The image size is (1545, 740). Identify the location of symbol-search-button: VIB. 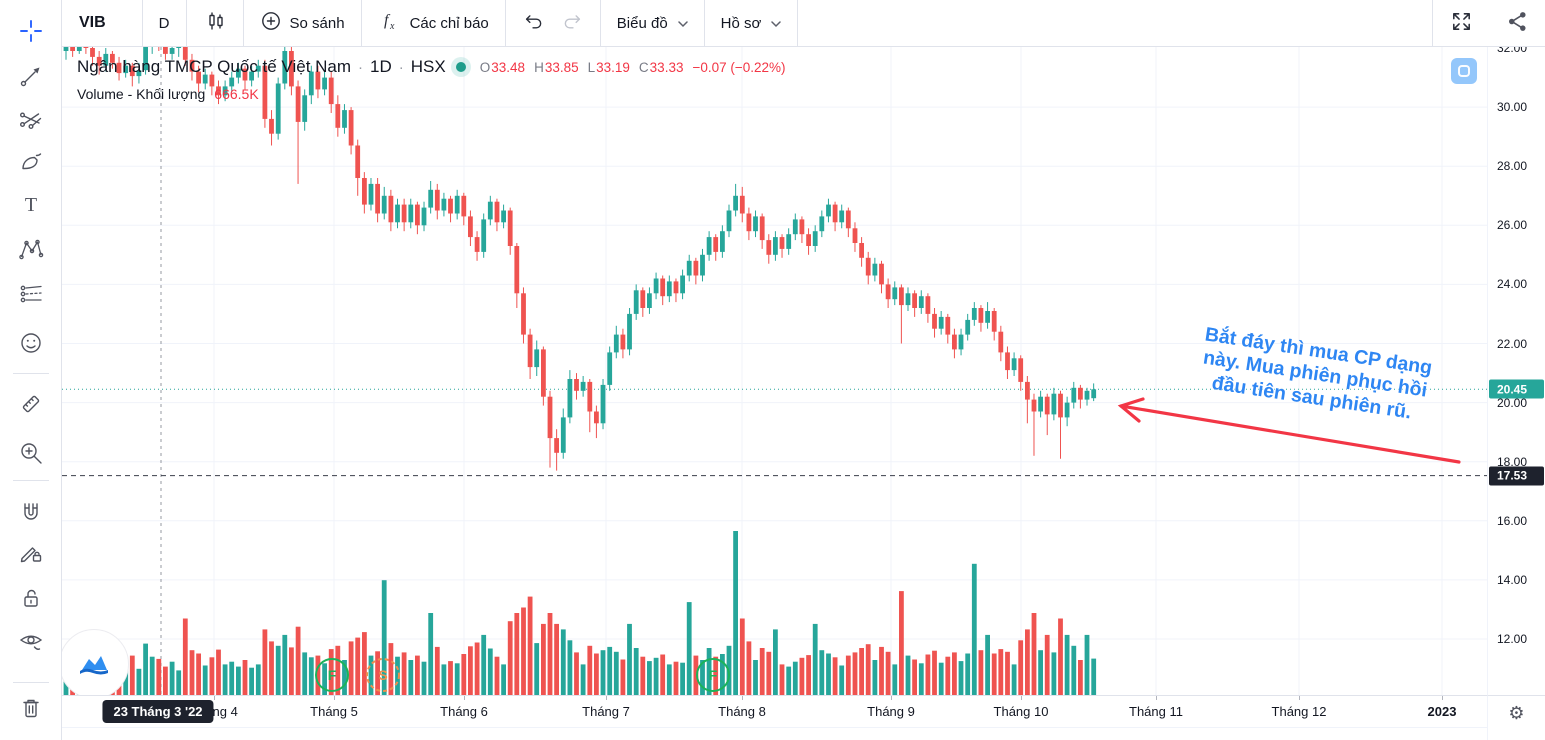
(102, 23).